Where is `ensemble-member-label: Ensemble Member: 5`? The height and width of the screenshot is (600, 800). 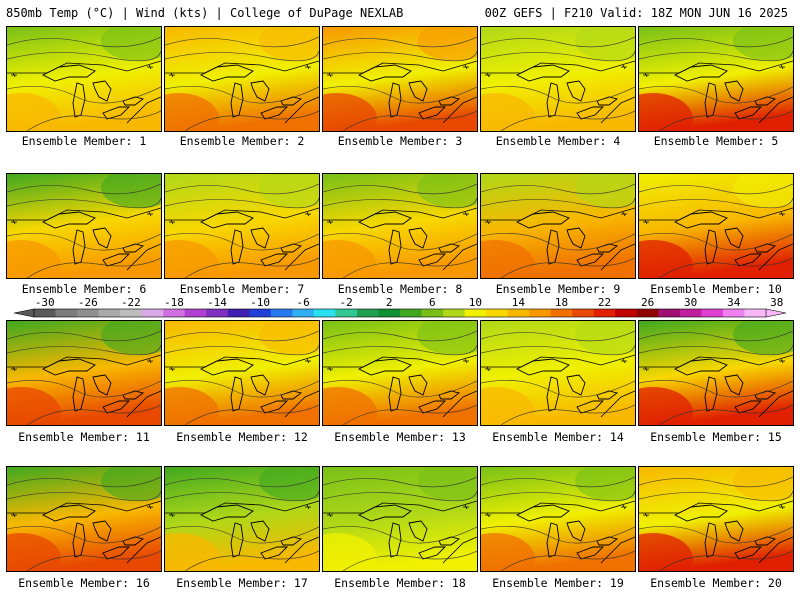
ensemble-member-label: Ensemble Member: 5 is located at coordinates (716, 141).